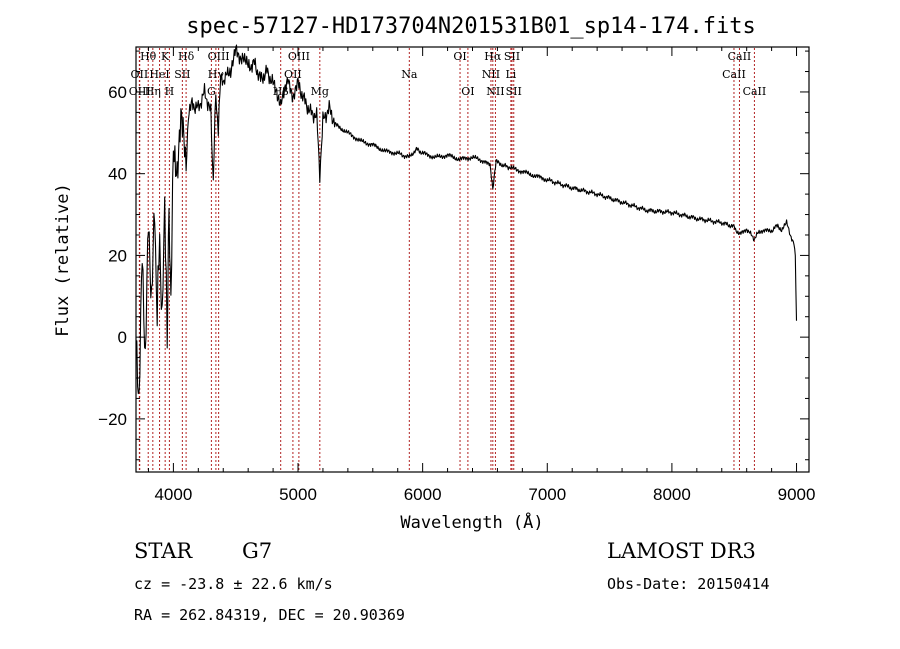 Image resolution: width=900 pixels, height=649 pixels. What do you see at coordinates (269, 615) in the screenshot?
I see `coordinates: RA = 262.84319, DEC = 20.90369` at bounding box center [269, 615].